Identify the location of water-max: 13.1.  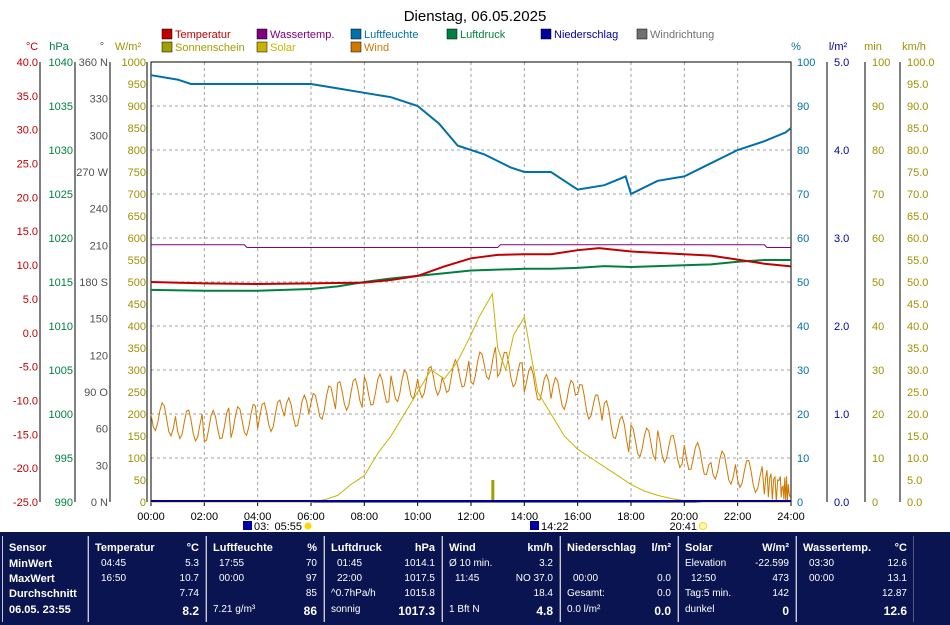
(897, 578).